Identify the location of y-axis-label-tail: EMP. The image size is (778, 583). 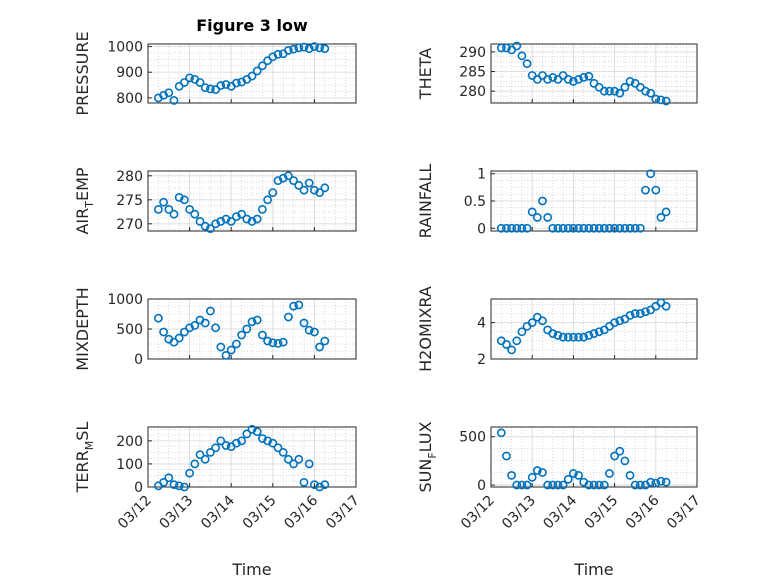
(82, 184).